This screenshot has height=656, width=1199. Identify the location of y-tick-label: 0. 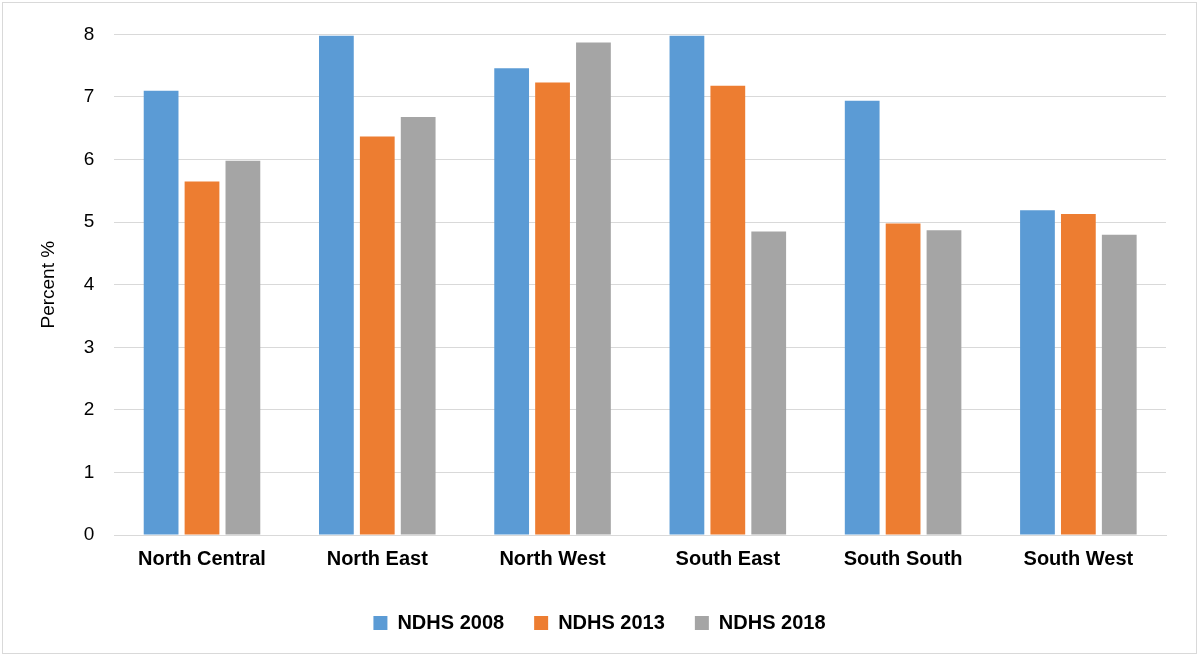
(89, 534).